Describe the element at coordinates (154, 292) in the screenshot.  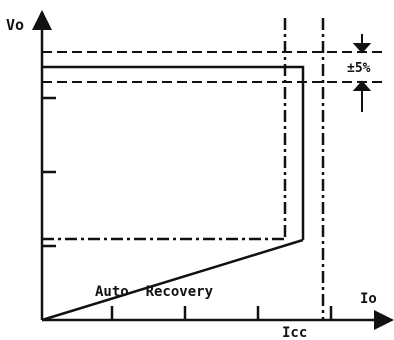
I see `auto-recovery-label: Auto Recovery` at that location.